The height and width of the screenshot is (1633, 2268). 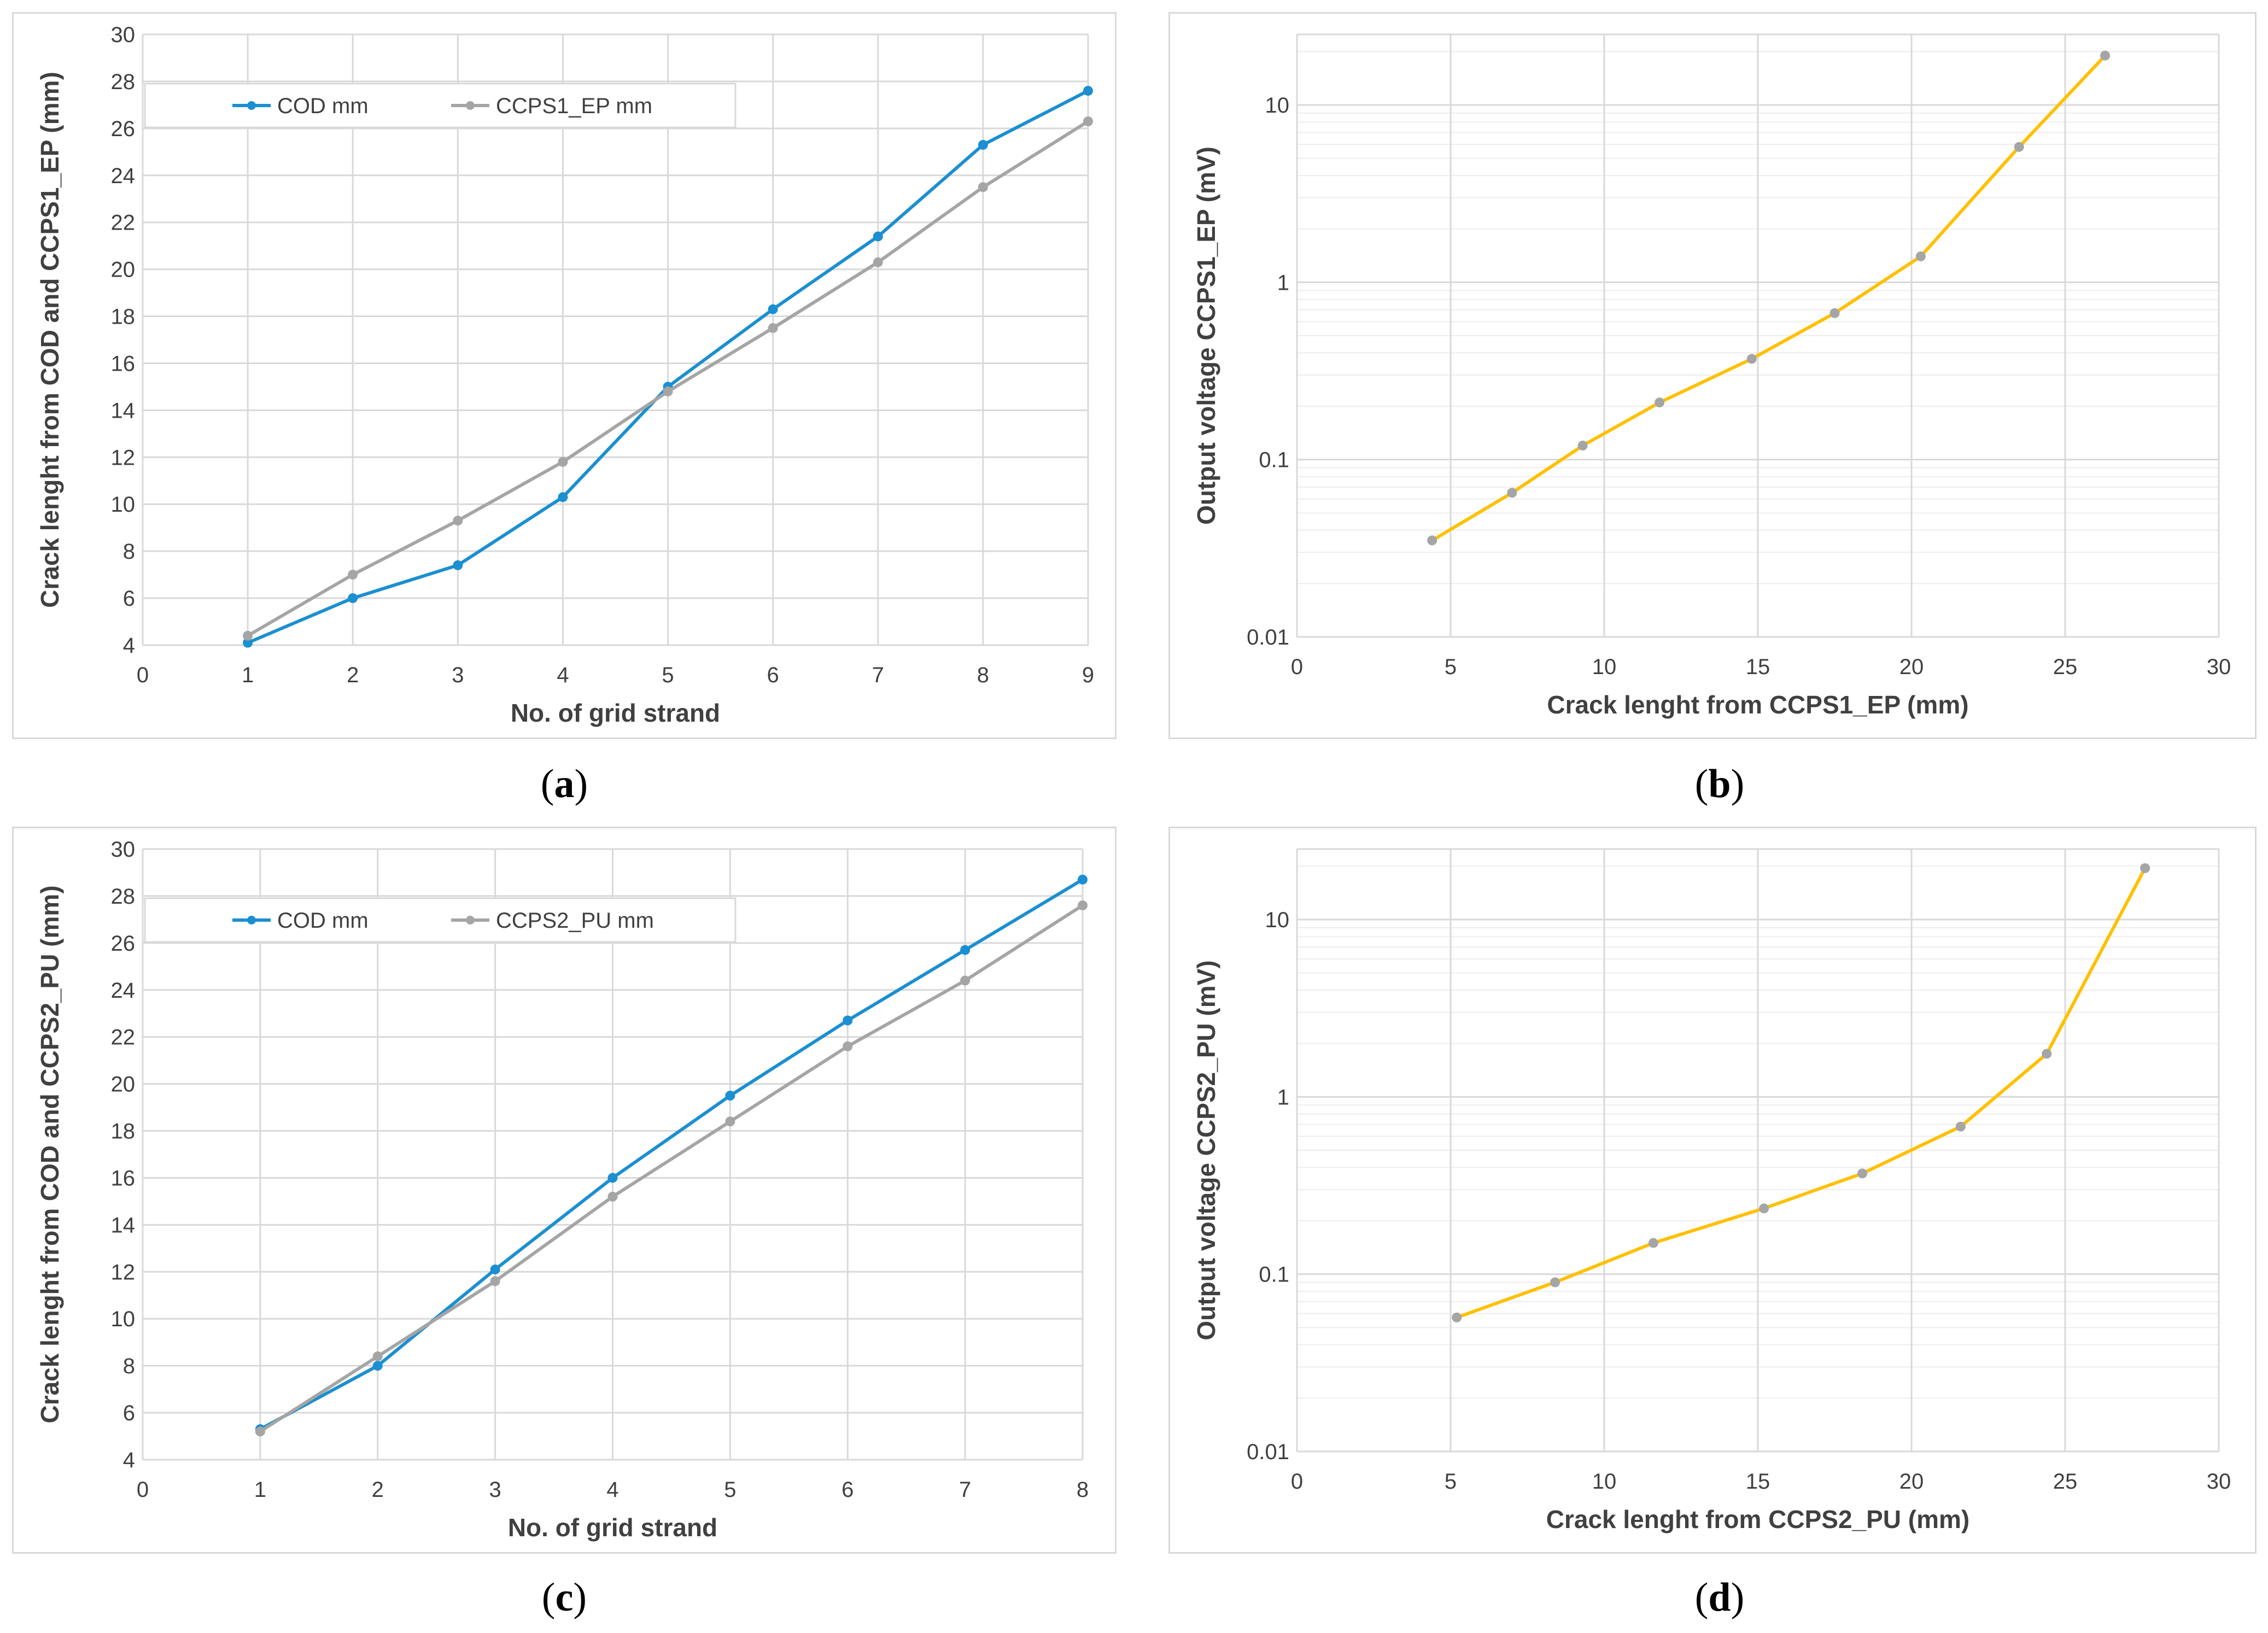 What do you see at coordinates (50, 340) in the screenshot?
I see `y-axis-label: Crack lenght from COD and CCPS1_EP (mm)` at bounding box center [50, 340].